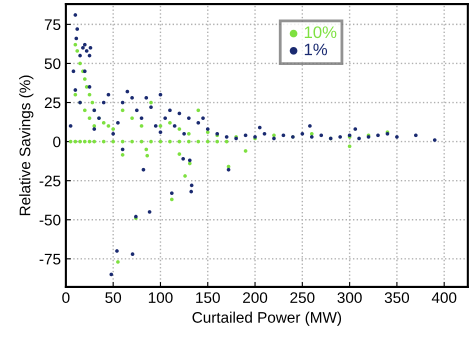 Image resolution: width=474 pixels, height=338 pixels. I want to click on x-tick-label: 200, so click(255, 298).